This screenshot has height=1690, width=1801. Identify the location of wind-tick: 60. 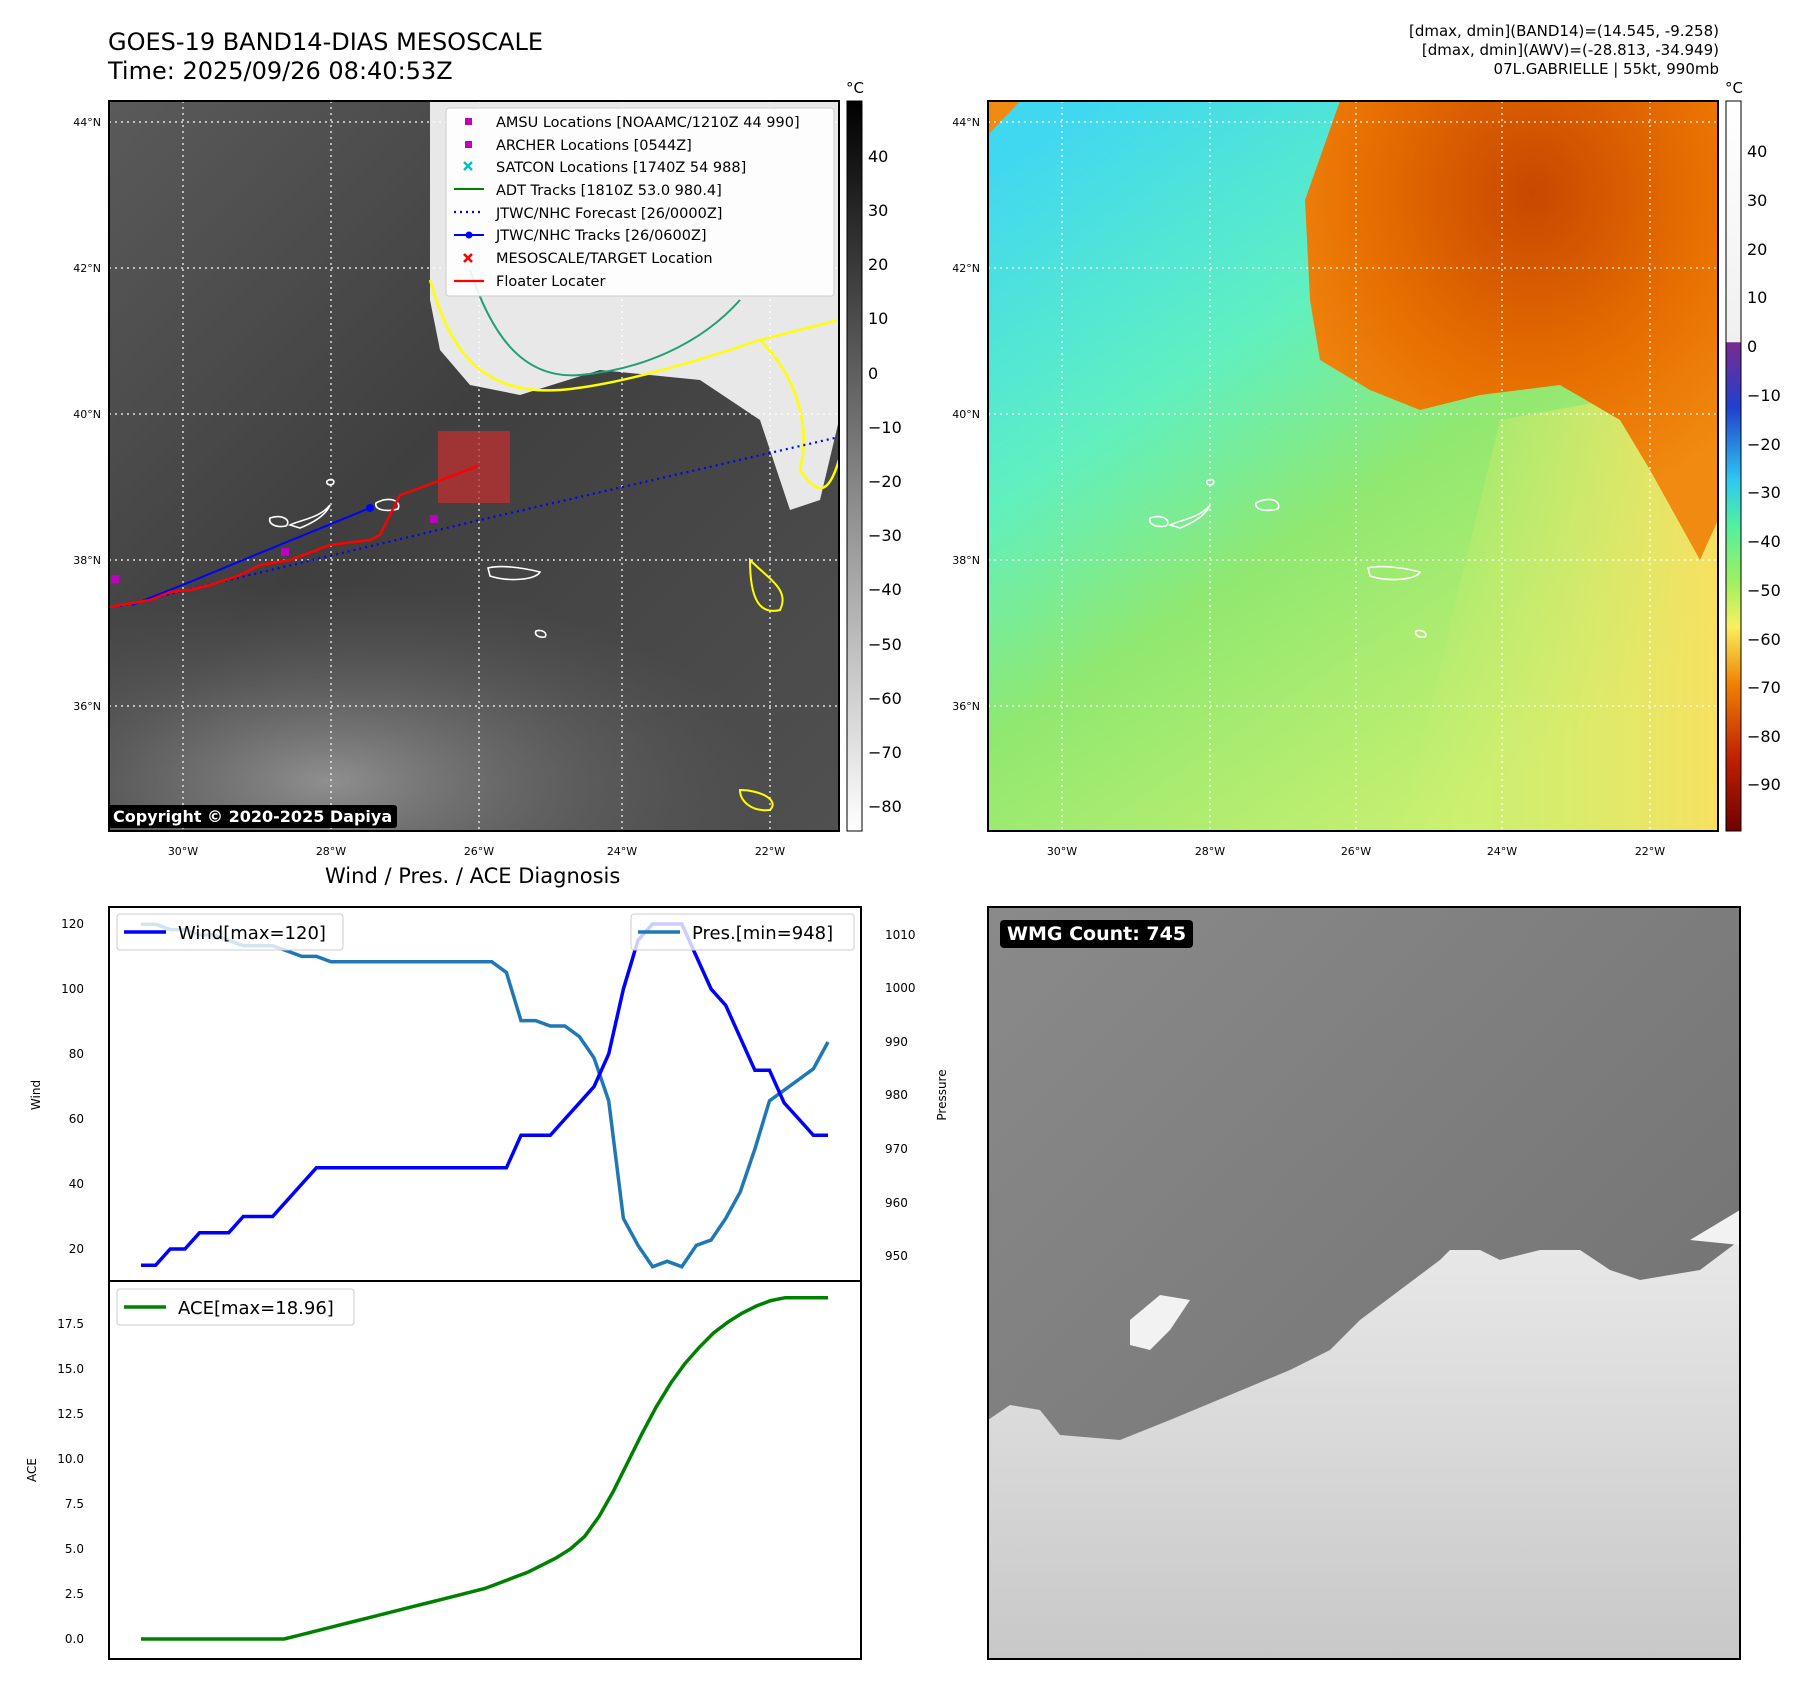
(76, 1119).